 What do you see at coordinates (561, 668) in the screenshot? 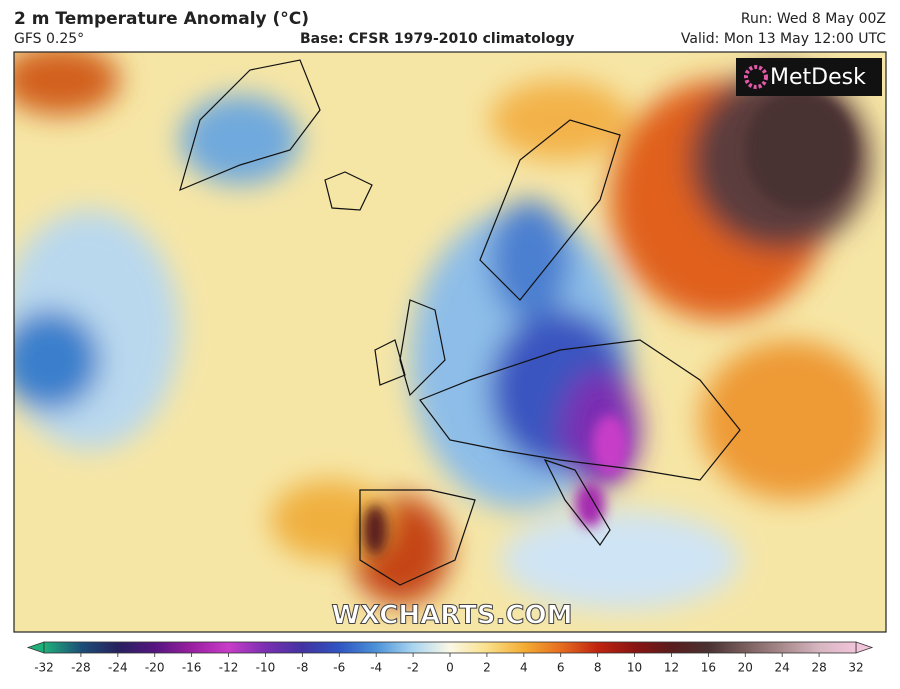
I see `colorbar-tick-label: 6` at bounding box center [561, 668].